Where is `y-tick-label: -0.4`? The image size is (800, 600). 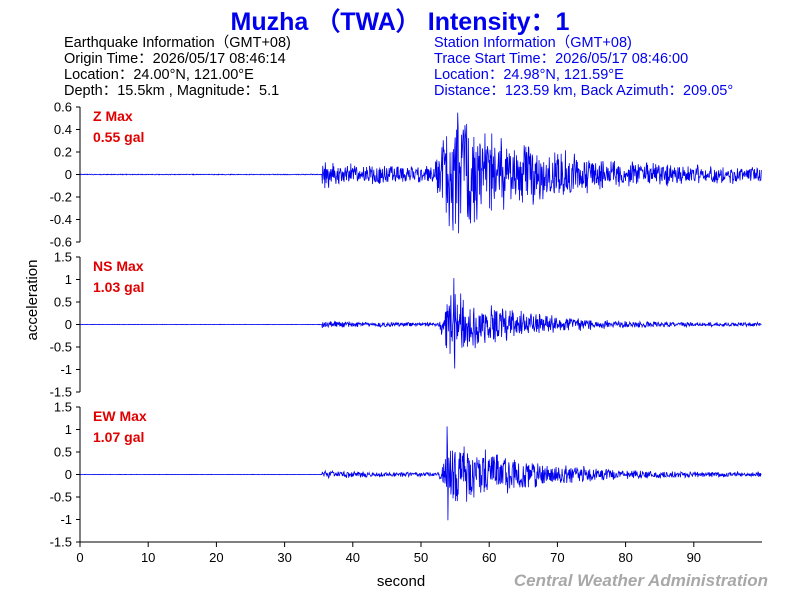
y-tick-label: -0.4 is located at coordinates (61, 219).